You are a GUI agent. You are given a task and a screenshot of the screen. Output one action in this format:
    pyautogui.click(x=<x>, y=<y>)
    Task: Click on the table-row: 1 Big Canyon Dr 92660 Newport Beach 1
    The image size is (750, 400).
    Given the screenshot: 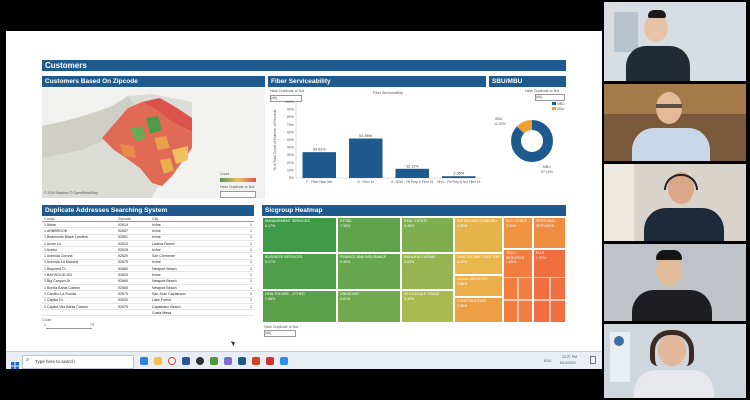 What is the action you would take?
    pyautogui.click(x=148, y=281)
    